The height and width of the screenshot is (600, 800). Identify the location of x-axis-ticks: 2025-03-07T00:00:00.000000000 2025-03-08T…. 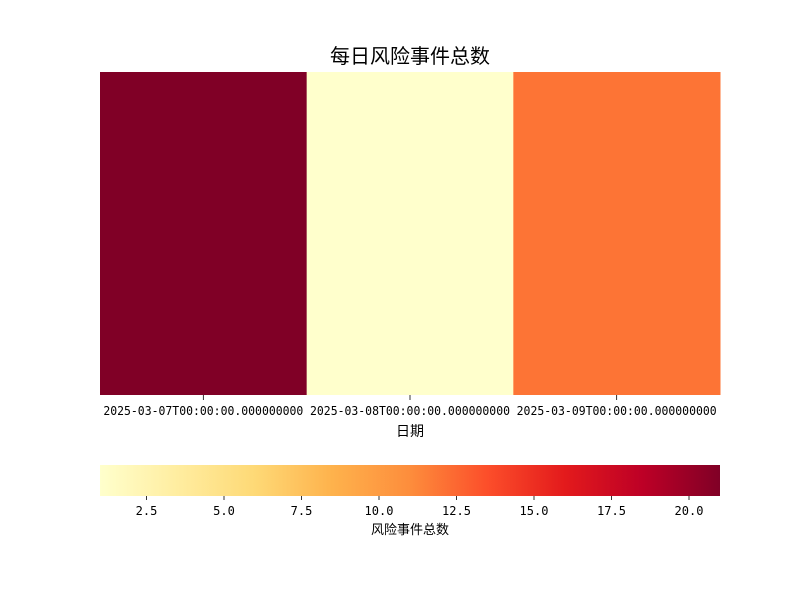
(410, 406).